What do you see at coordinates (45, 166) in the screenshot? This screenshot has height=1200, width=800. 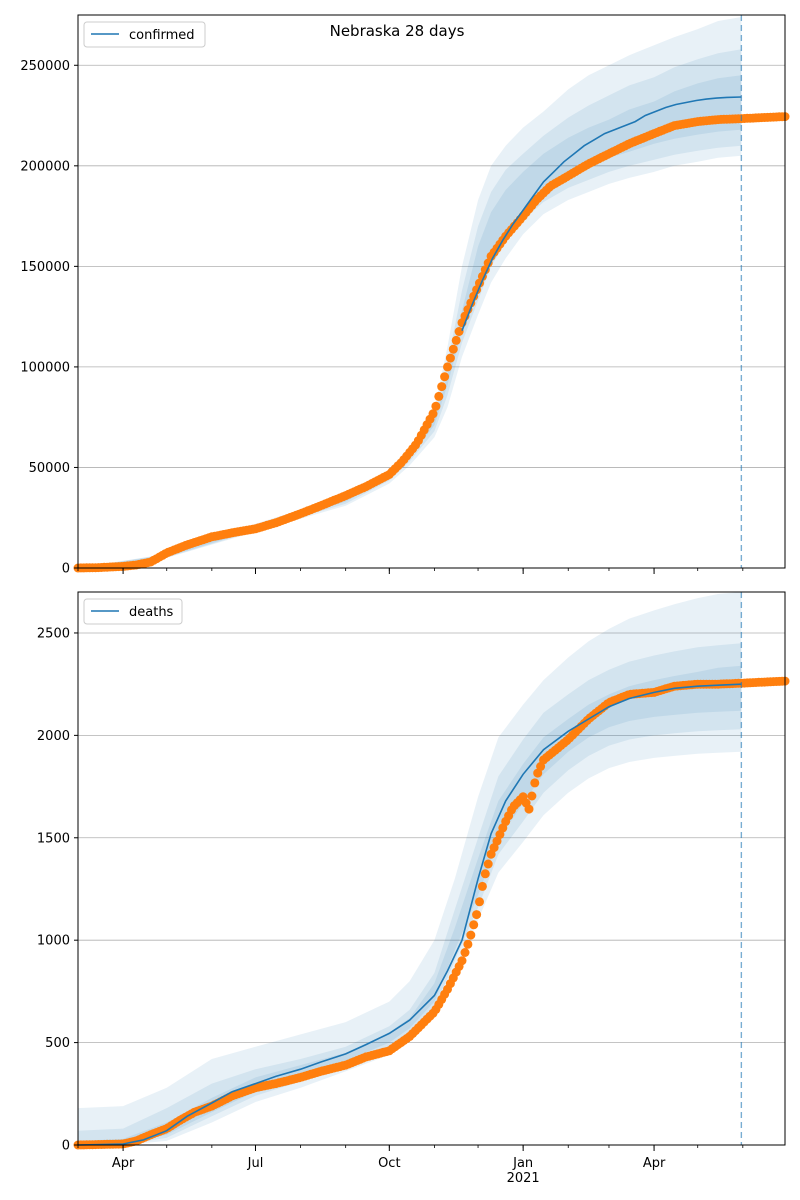 I see `confirmed-y-tick-label: 200000` at bounding box center [45, 166].